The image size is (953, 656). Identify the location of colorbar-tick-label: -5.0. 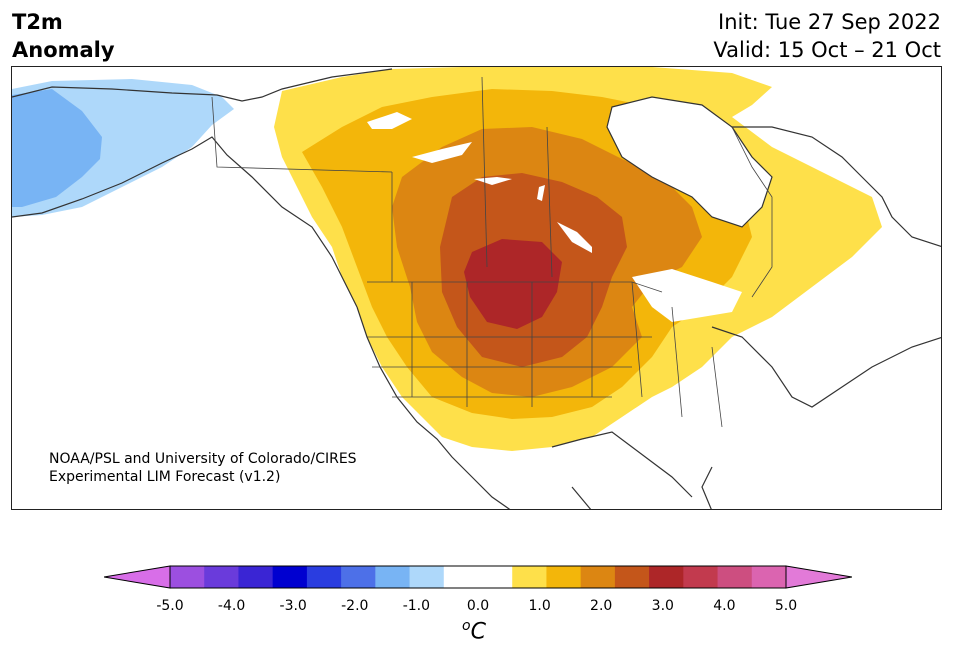
(170, 606).